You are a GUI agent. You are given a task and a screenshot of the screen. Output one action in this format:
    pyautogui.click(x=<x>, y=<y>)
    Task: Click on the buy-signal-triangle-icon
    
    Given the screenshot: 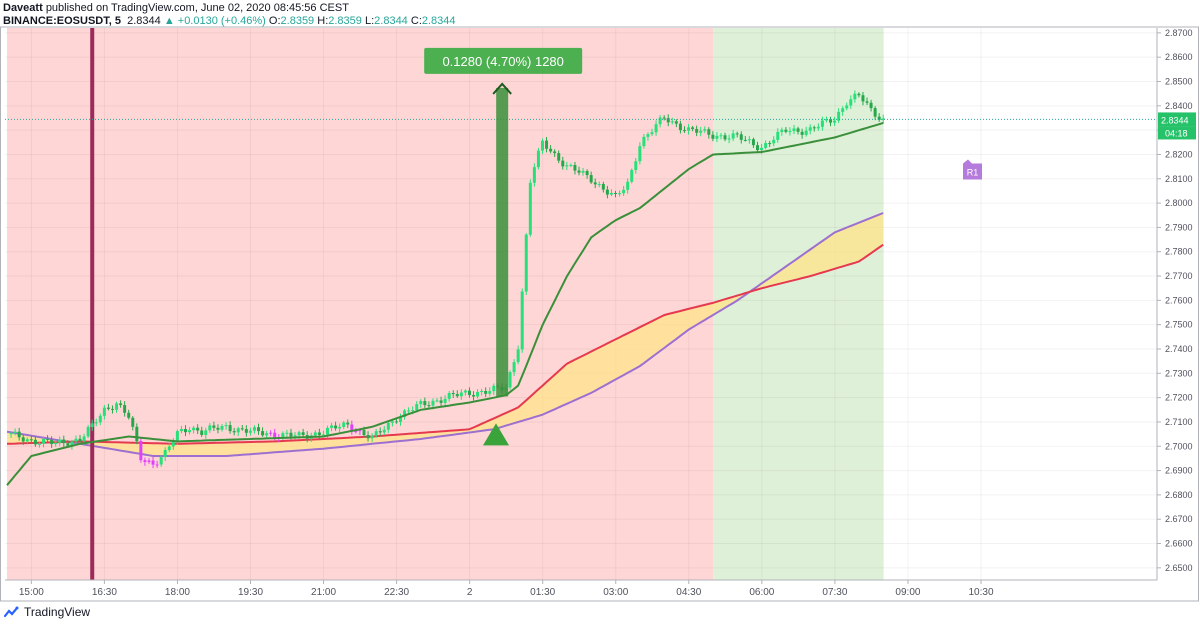 What is the action you would take?
    pyautogui.click(x=496, y=434)
    